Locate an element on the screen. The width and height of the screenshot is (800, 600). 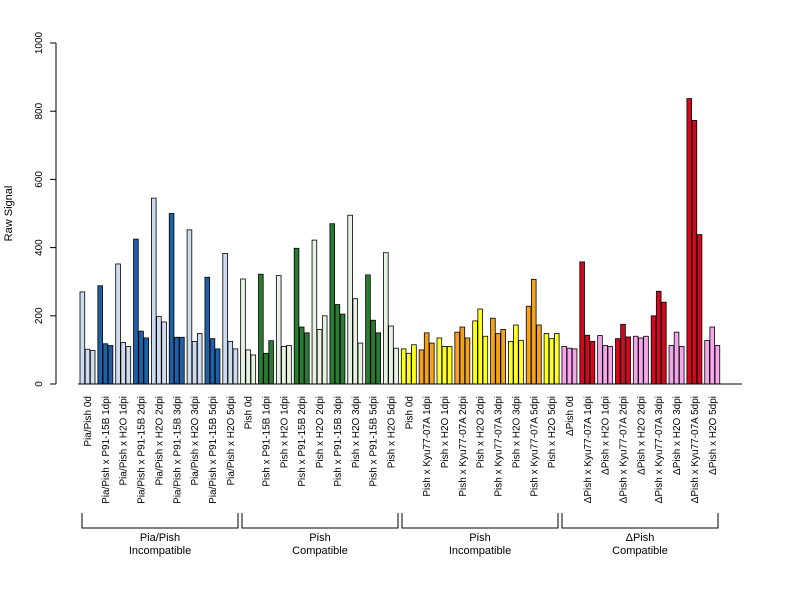
category-label: Pia/Pish 0d is located at coordinates (88, 421).